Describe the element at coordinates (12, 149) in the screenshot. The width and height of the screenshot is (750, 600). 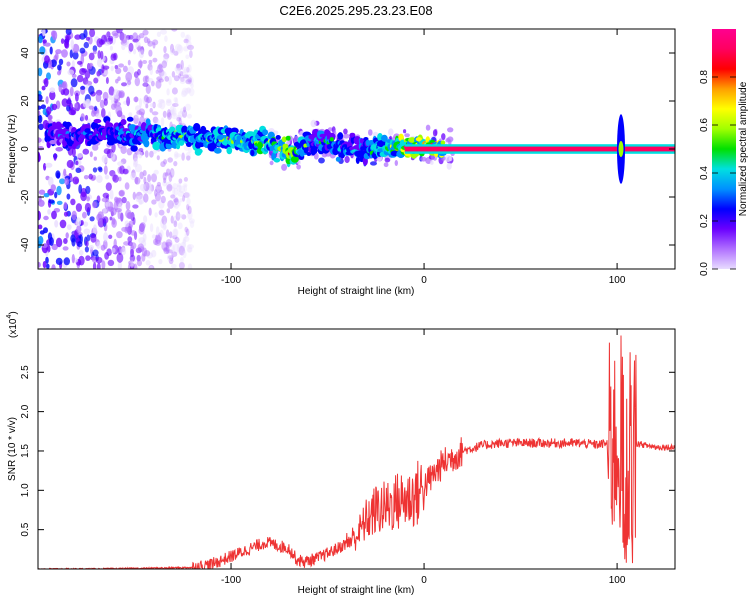
I see `spectrogram-ylabel: Frequency (Hz)` at that location.